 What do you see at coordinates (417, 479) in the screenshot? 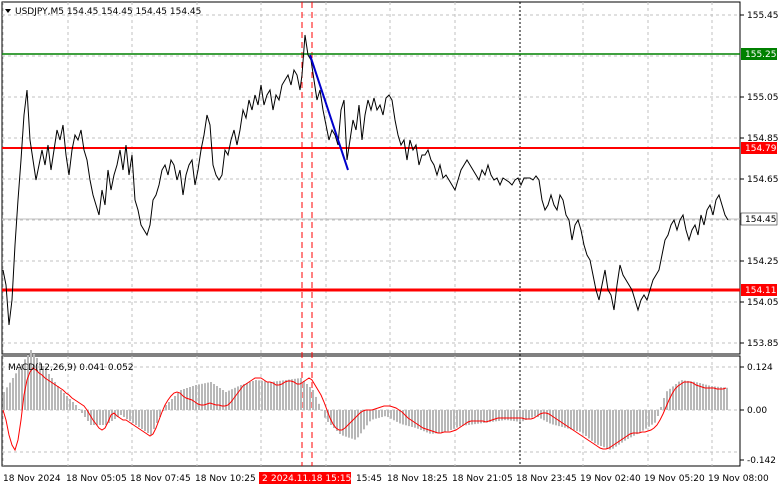
I see `time-label: 18 Nov 18:25` at bounding box center [417, 479].